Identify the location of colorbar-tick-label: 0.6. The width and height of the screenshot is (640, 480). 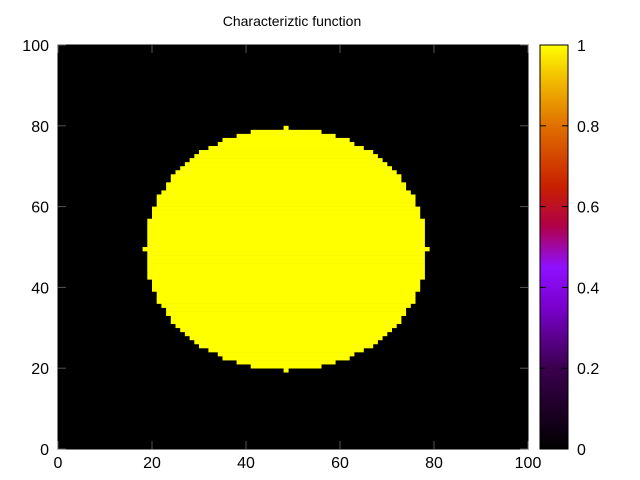
(588, 208).